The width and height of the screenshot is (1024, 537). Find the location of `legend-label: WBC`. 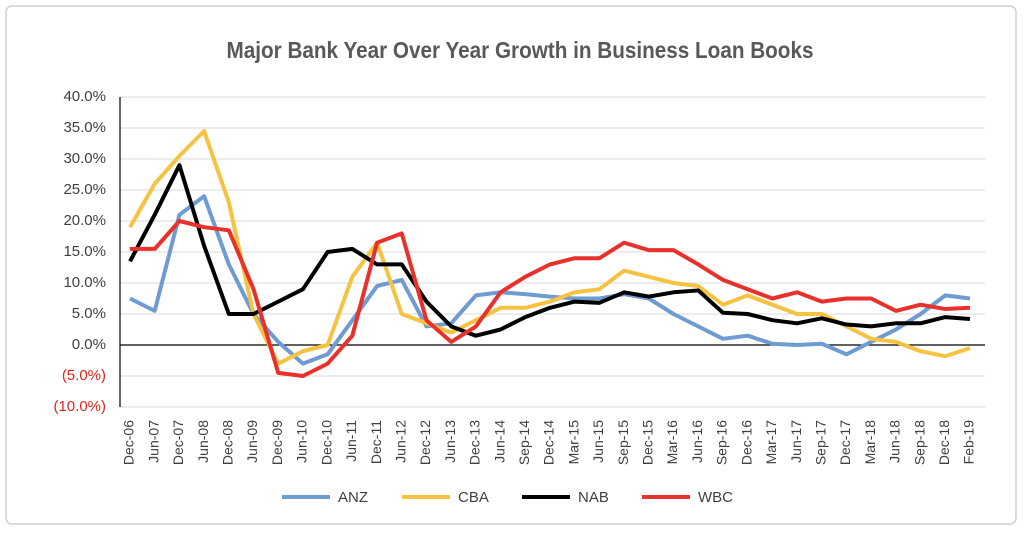

legend-label: WBC is located at coordinates (715, 497).